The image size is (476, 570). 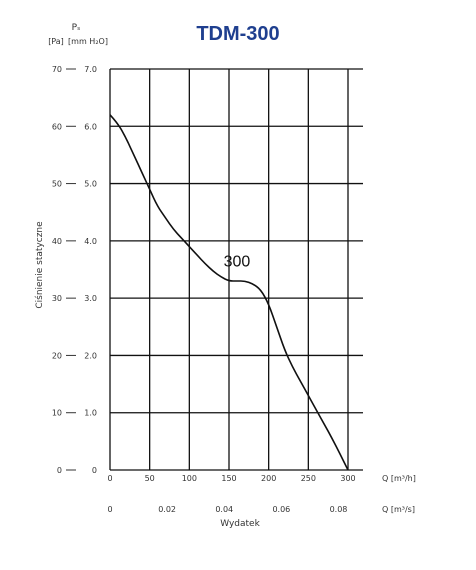 What do you see at coordinates (399, 478) in the screenshot?
I see `x-unit-m3h: Q [m³/h]` at bounding box center [399, 478].